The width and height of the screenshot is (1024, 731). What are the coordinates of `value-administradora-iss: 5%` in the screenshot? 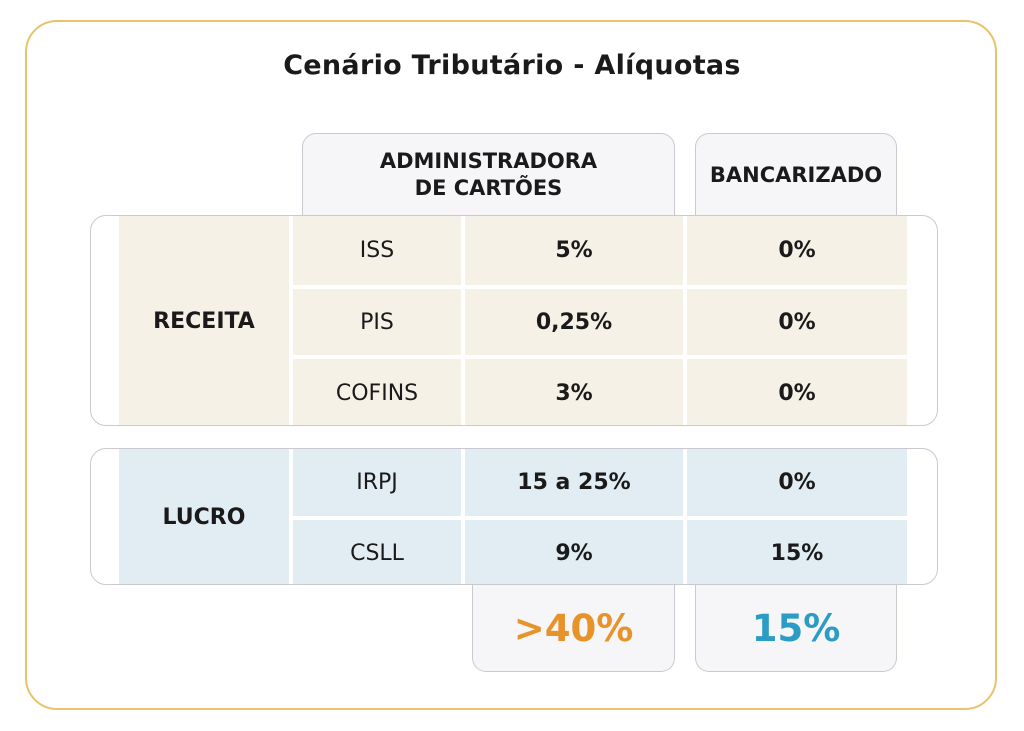 It's located at (574, 250).